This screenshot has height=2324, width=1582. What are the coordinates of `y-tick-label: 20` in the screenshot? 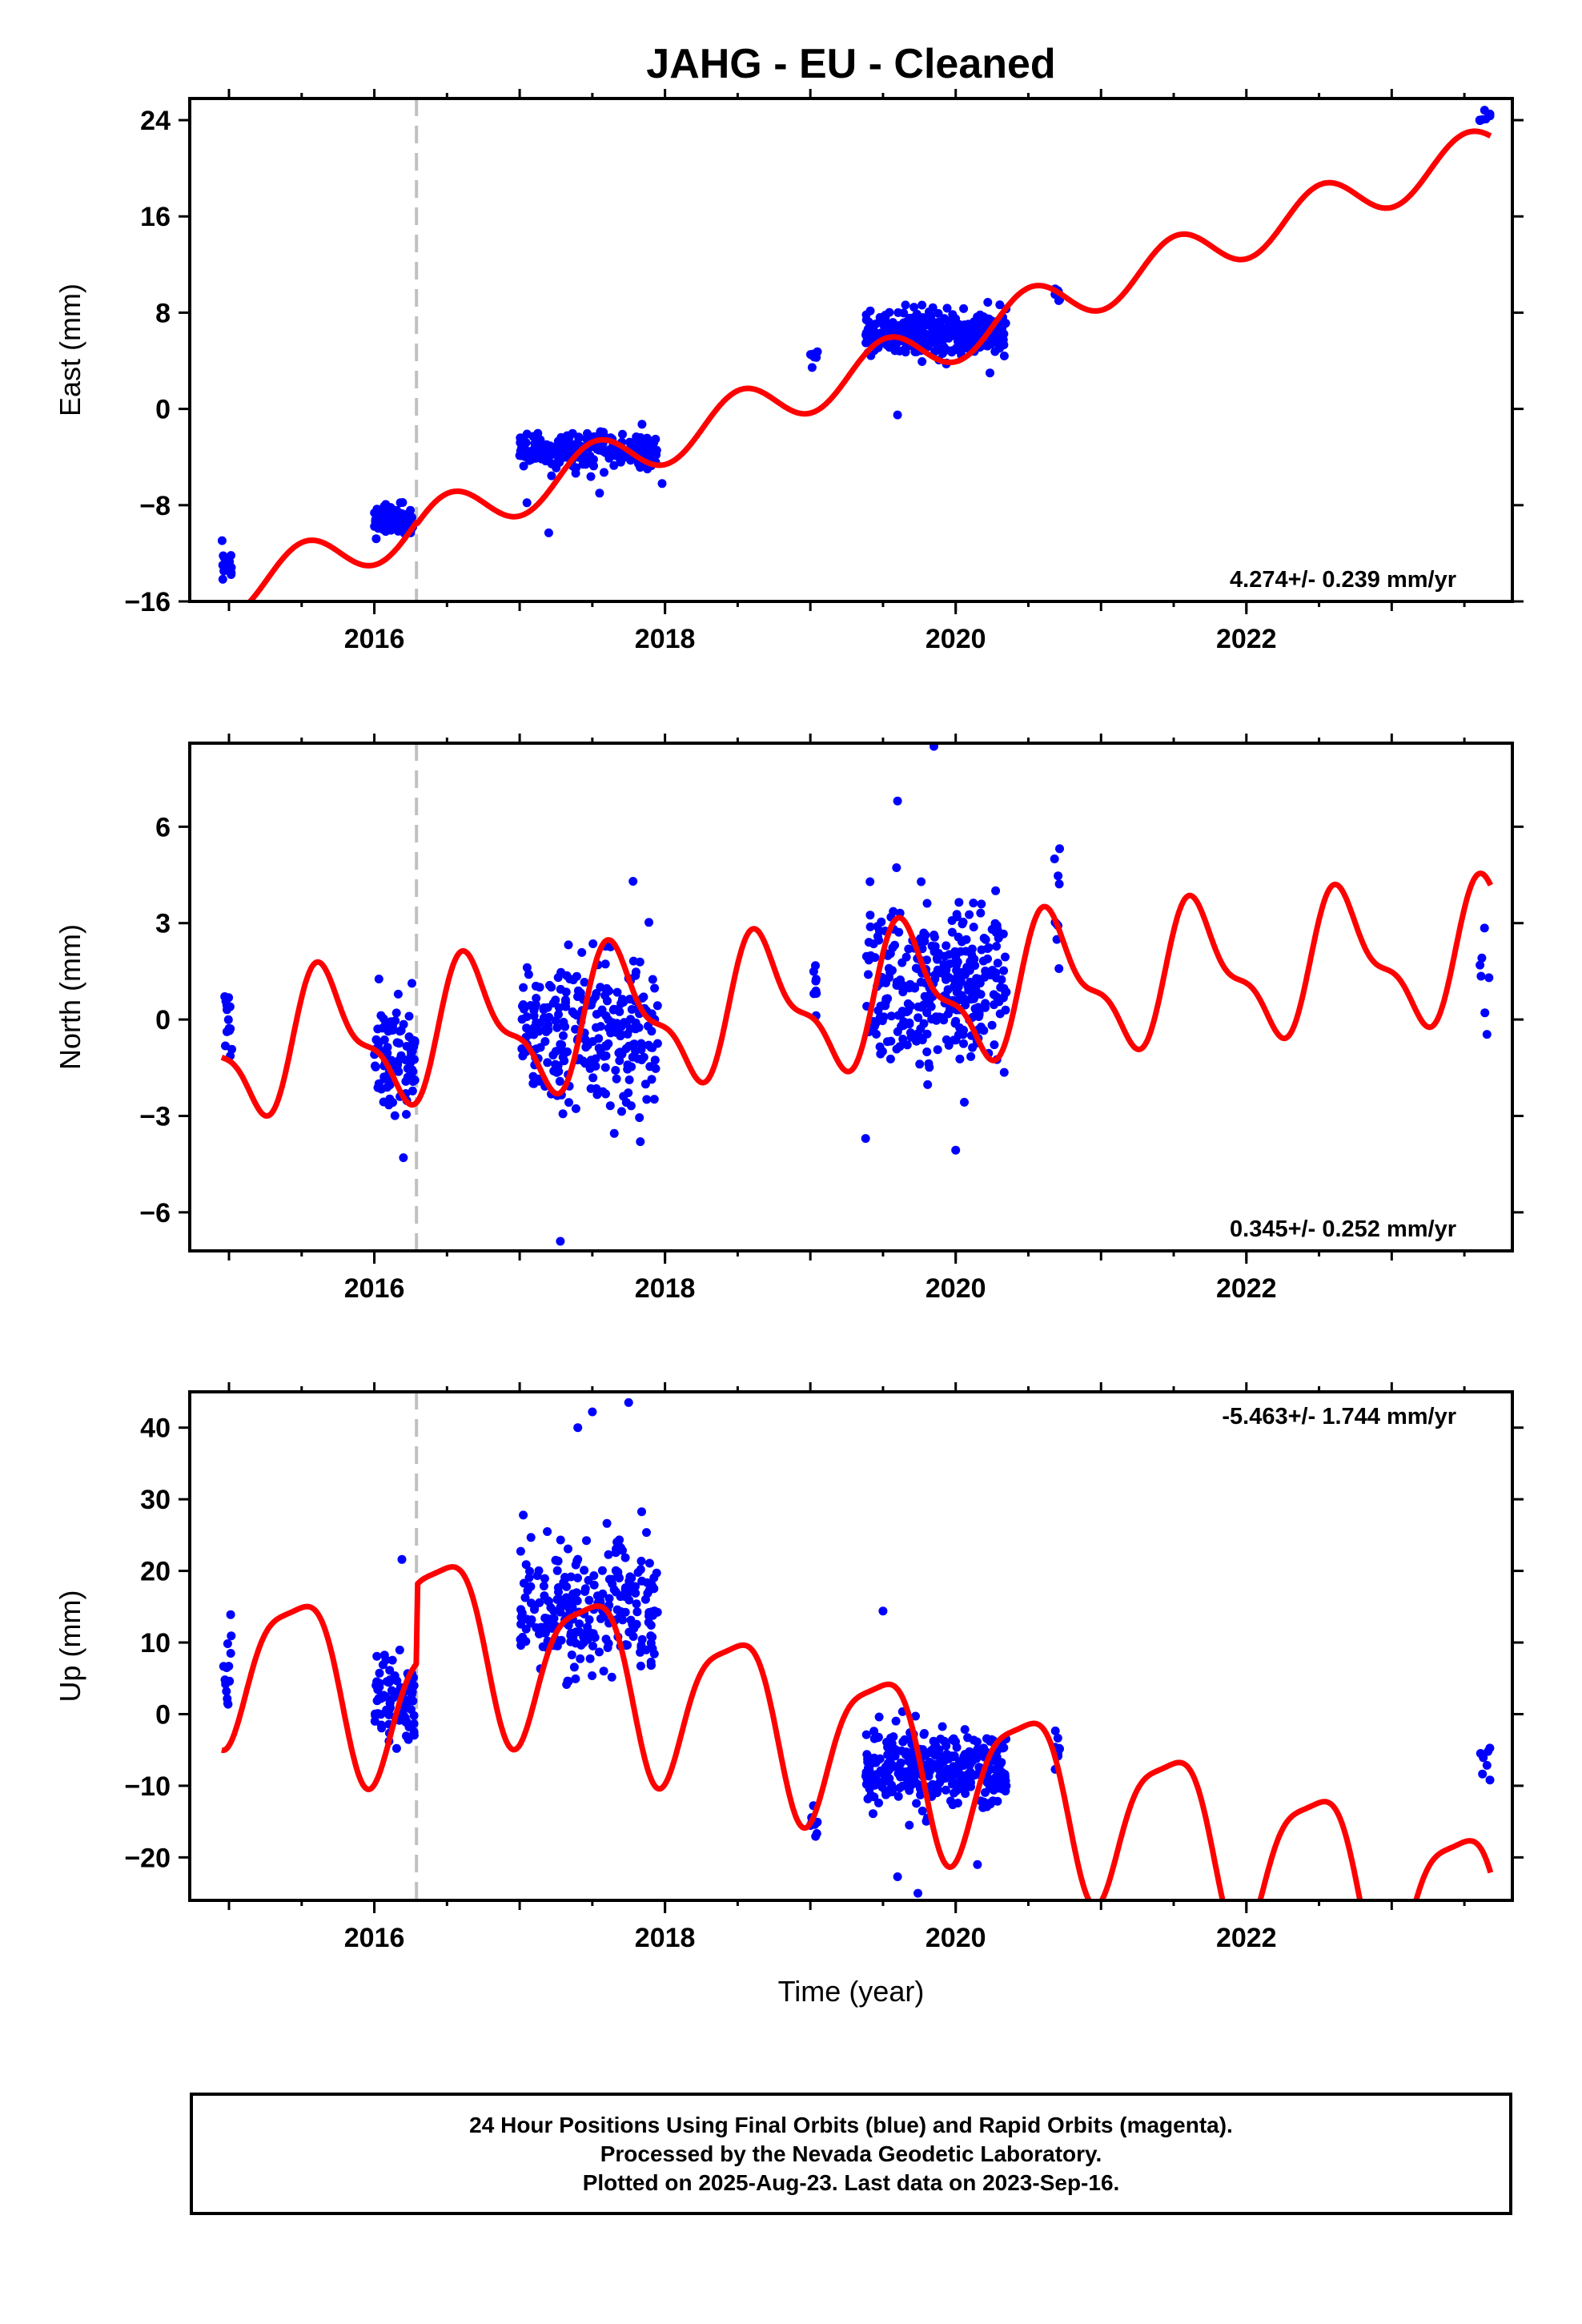 It's located at (155, 1572).